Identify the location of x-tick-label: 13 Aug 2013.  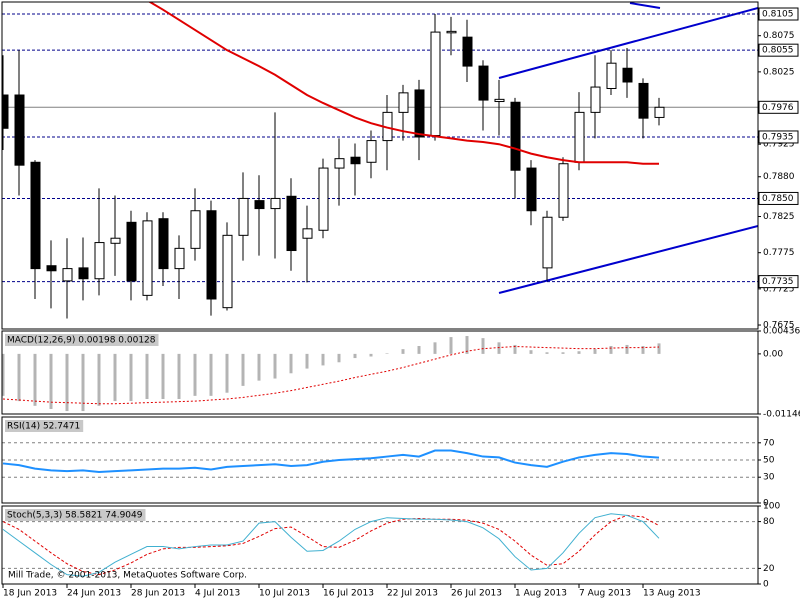
(672, 594).